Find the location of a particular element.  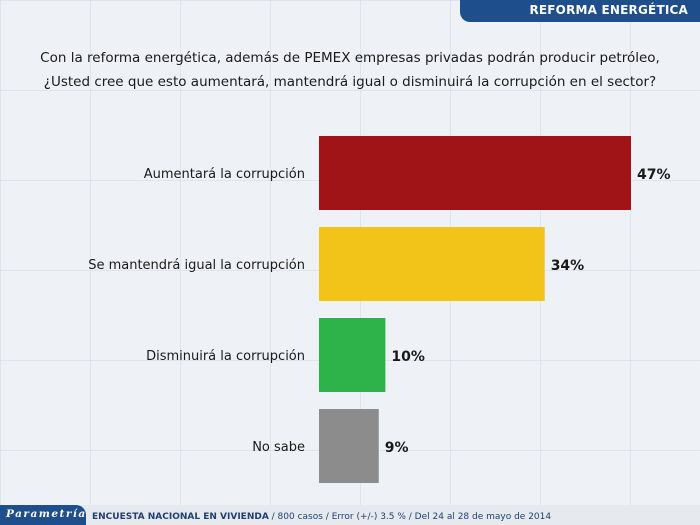

category-label-3: Disminuirá la corrupción is located at coordinates (225, 356).